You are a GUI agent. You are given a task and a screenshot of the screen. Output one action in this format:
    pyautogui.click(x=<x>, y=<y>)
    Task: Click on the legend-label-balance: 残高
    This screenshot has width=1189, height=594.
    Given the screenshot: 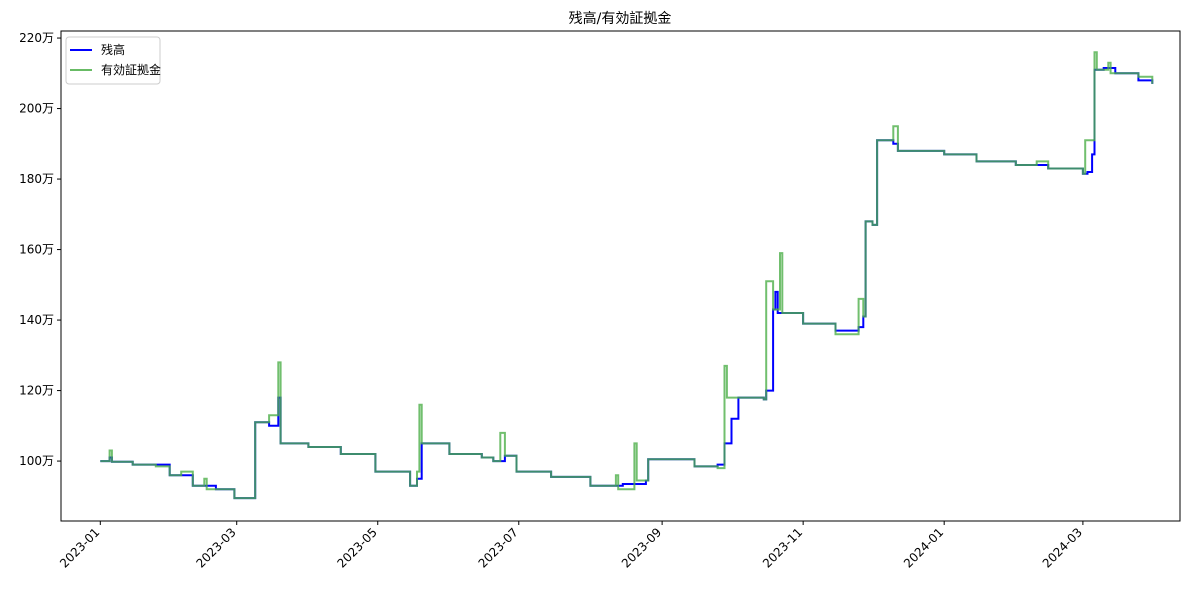 What is the action you would take?
    pyautogui.click(x=113, y=49)
    